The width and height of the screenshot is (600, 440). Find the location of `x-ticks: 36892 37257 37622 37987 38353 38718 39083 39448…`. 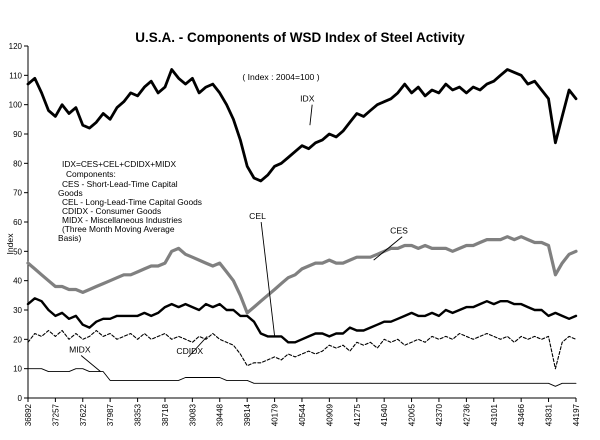

x-ticks: 36892 37257 37622 37987 38353 38718 39083 39448… is located at coordinates (302, 412).